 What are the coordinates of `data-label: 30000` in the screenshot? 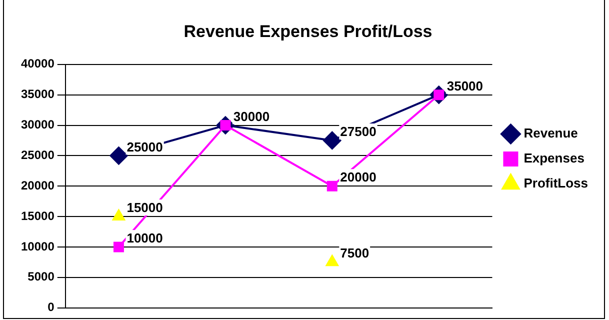 It's located at (251, 116).